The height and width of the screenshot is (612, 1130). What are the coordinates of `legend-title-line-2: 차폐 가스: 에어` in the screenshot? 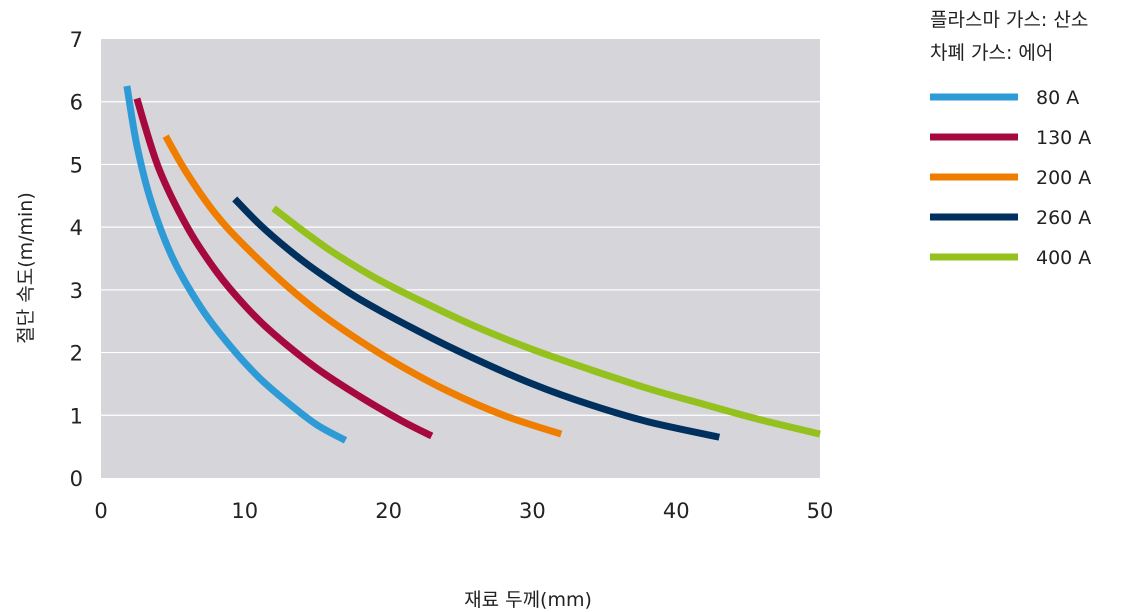 It's located at (991, 53).